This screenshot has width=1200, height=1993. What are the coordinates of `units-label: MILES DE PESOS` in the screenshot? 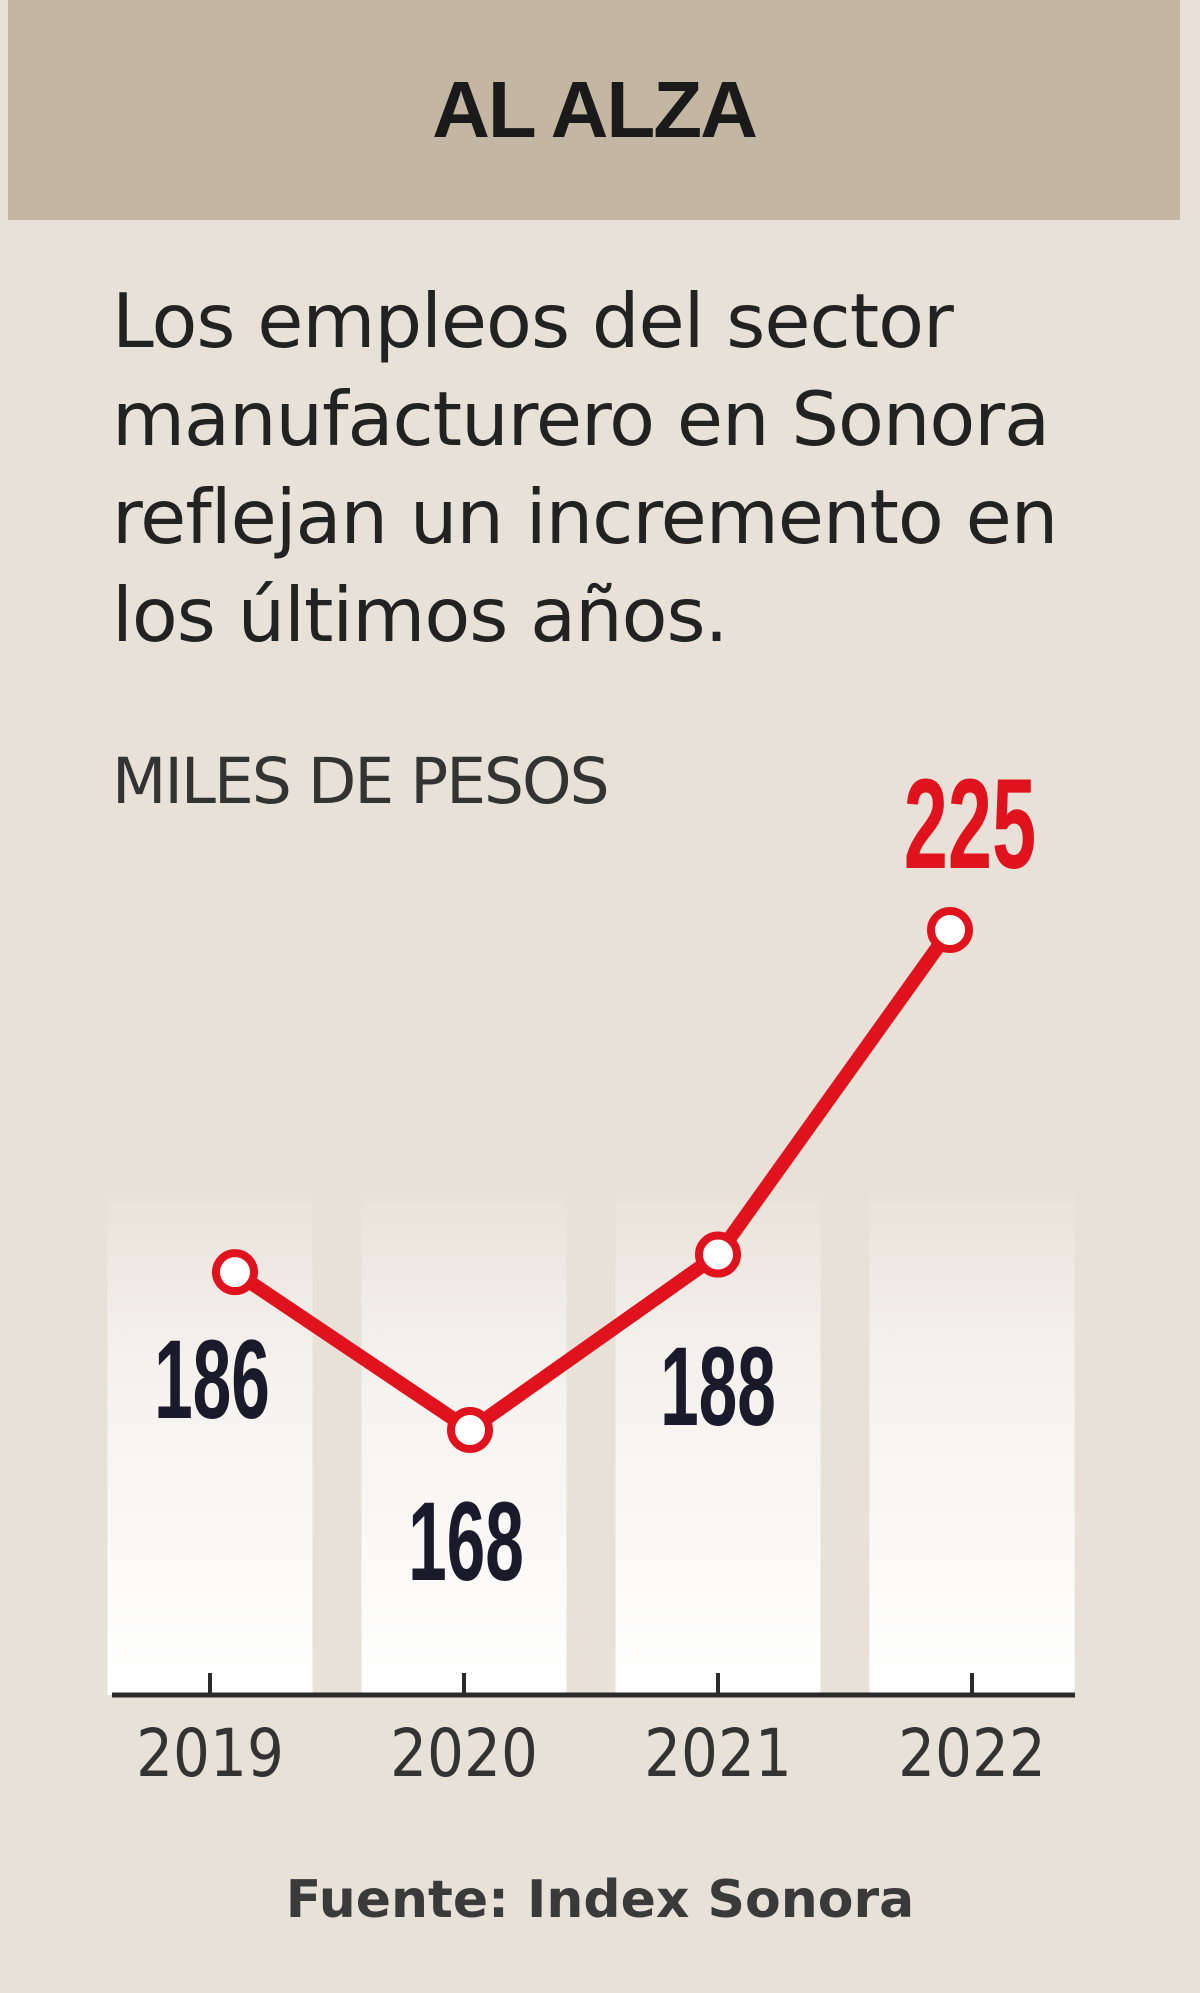 It's located at (361, 781).